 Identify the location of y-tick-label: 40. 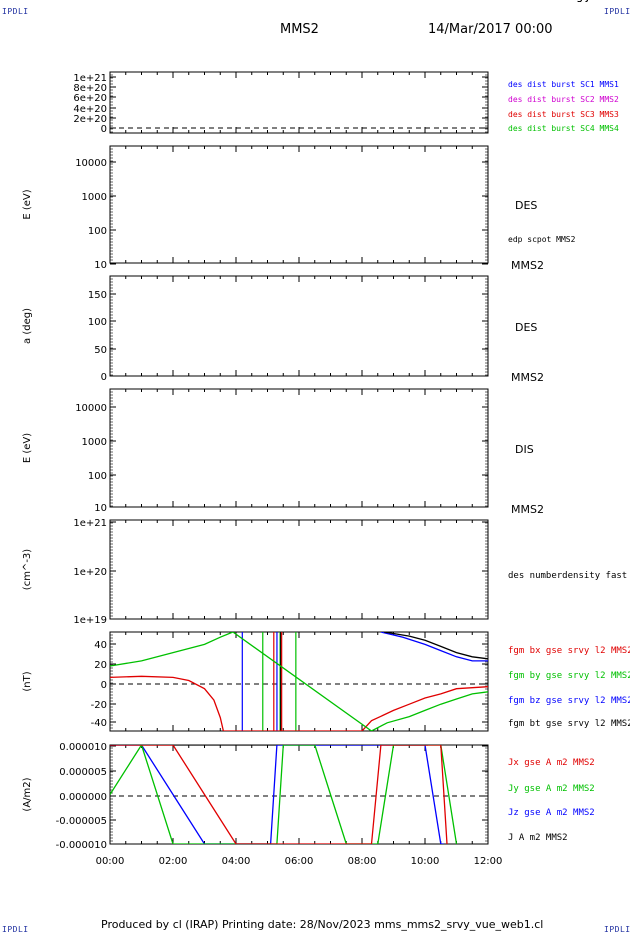
(100, 645).